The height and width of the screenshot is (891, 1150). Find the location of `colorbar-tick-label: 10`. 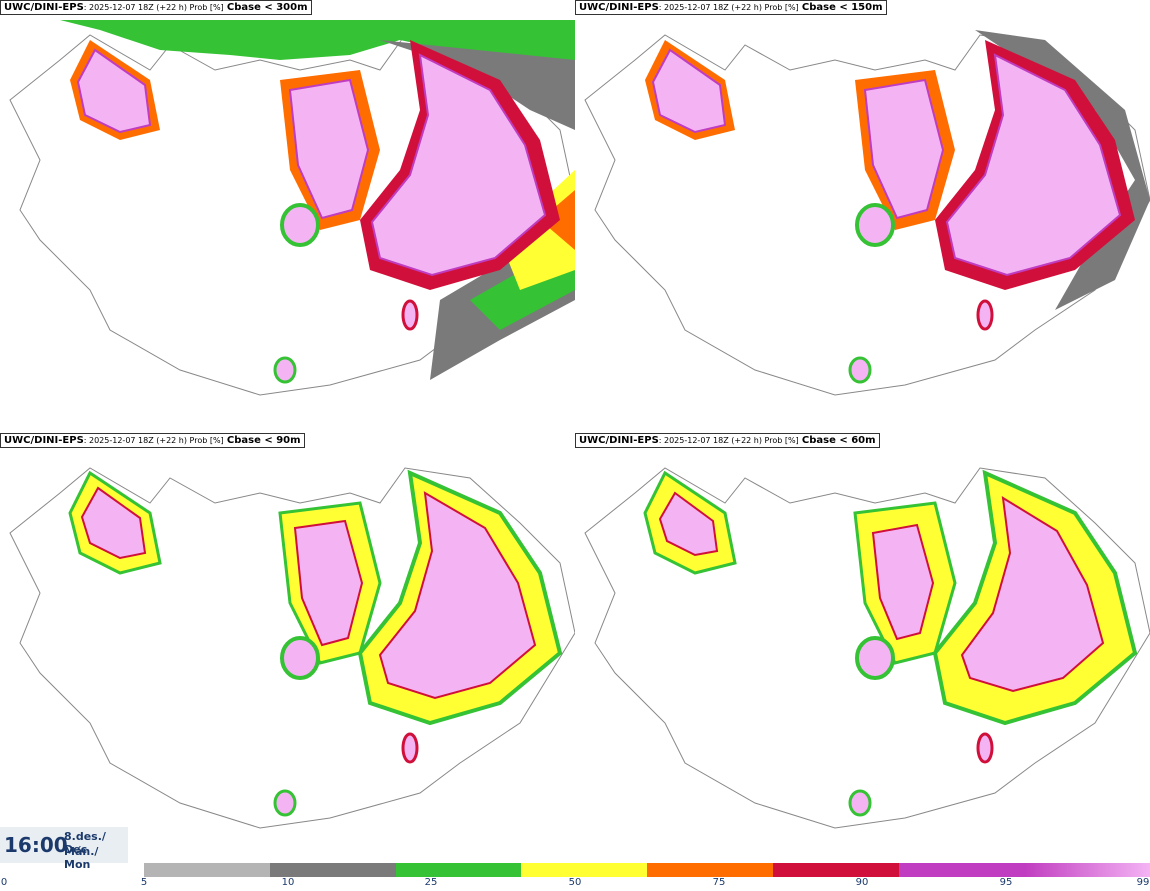

colorbar-tick-label: 10 is located at coordinates (288, 882).